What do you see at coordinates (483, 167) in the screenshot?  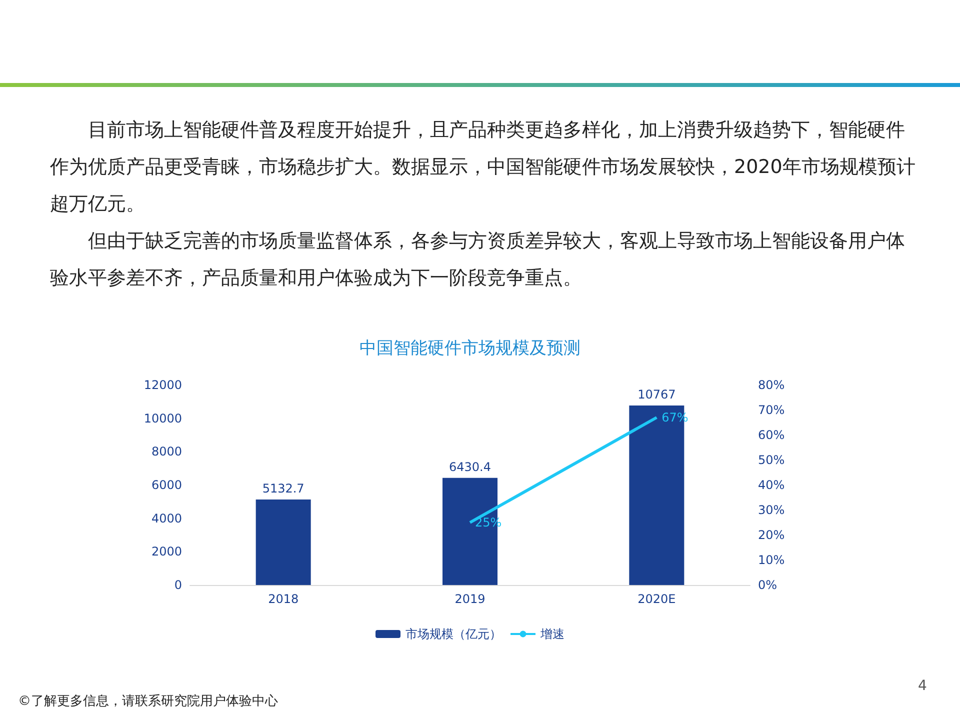 I see `text: 目前市场上智能硬件普及程度开始提升，且产品种类更趋多样化，加上消费升级趋势下，智能硬件作为优质产品更受青睐，市场稳步扩大。数据显示，中国智能硬件市场发展较快，2020年市场规模预计超万亿元。` at bounding box center [483, 167].